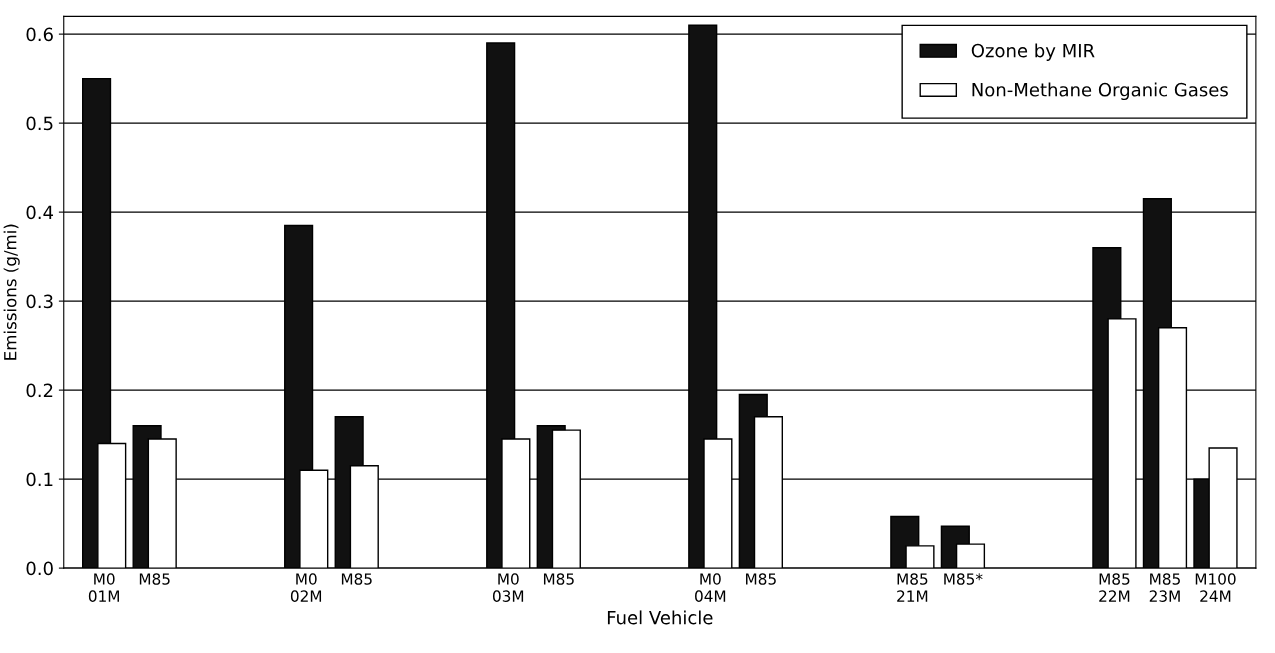  I want to click on x-tick-label: M100 24M, so click(1215, 587).